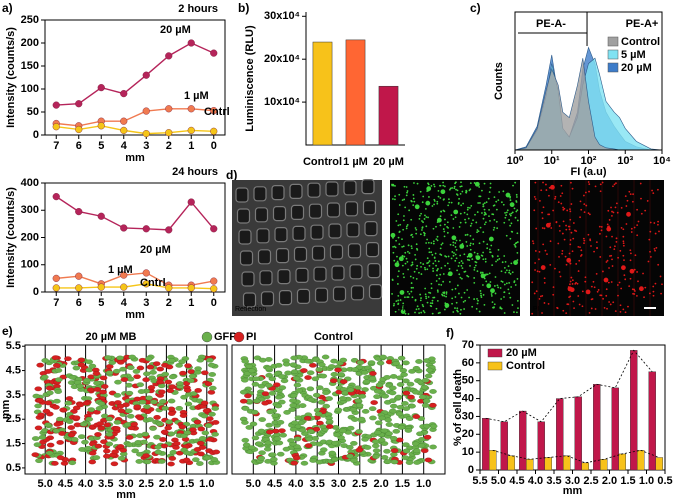  What do you see at coordinates (191, 303) in the screenshot?
I see `x-tick-label: 1` at bounding box center [191, 303].